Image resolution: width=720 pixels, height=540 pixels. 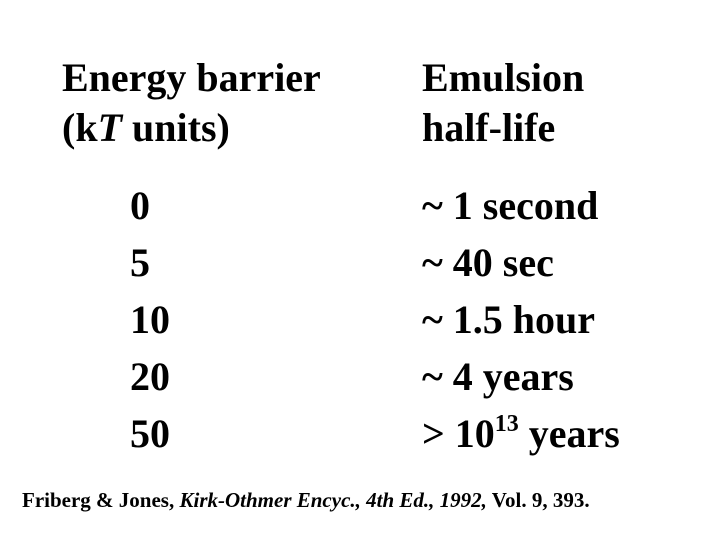 What do you see at coordinates (569, 433) in the screenshot?
I see `half-life-text: years` at bounding box center [569, 433].